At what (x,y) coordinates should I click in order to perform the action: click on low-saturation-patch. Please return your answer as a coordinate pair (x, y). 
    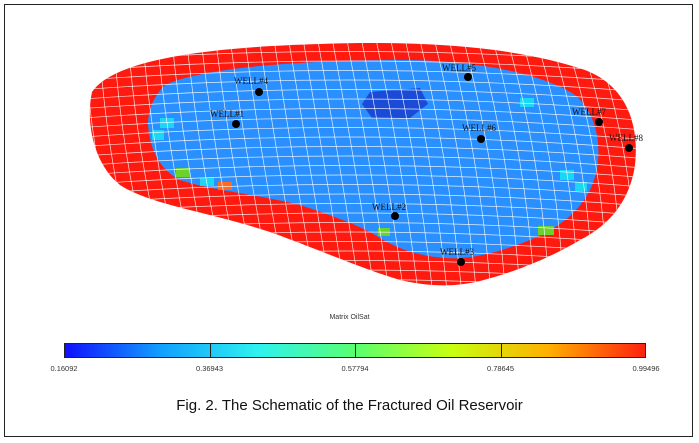
    Looking at the image, I should click on (395, 103).